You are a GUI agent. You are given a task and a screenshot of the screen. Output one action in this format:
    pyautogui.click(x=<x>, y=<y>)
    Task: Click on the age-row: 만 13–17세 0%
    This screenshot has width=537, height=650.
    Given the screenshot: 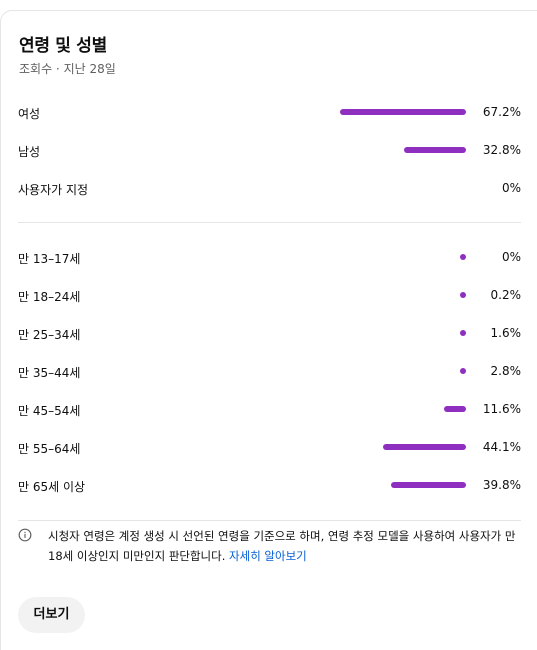 What is the action you would take?
    pyautogui.click(x=268, y=258)
    